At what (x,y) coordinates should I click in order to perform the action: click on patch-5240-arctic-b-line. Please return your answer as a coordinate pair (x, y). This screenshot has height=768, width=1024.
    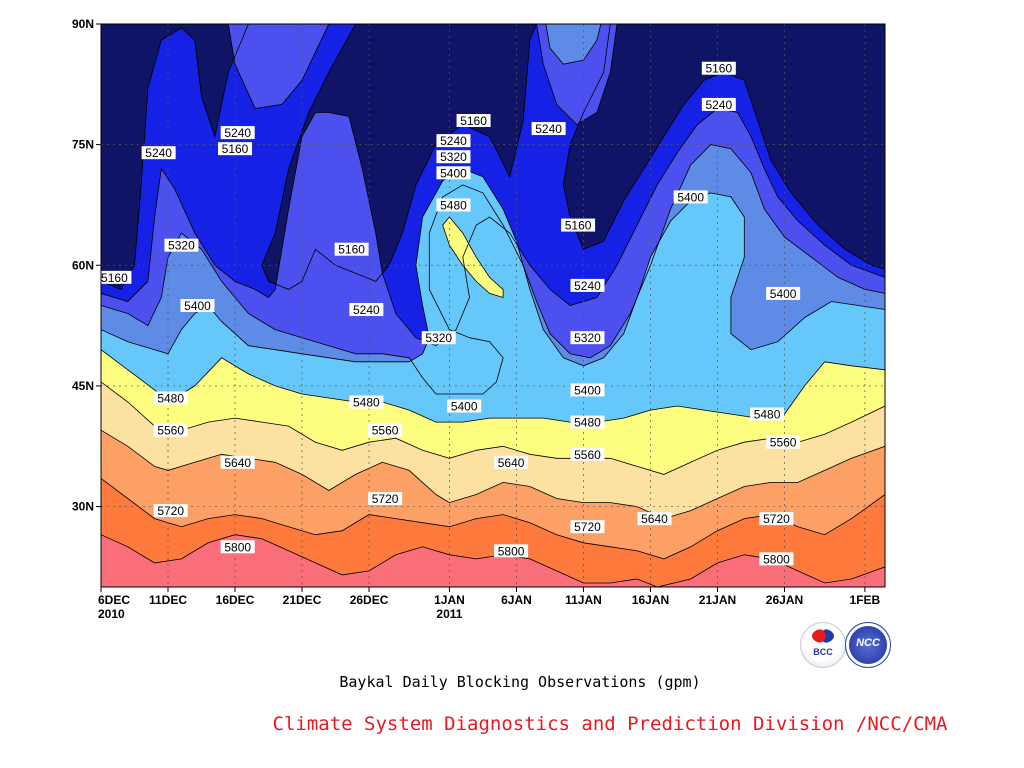
    Looking at the image, I should click on (577, 75).